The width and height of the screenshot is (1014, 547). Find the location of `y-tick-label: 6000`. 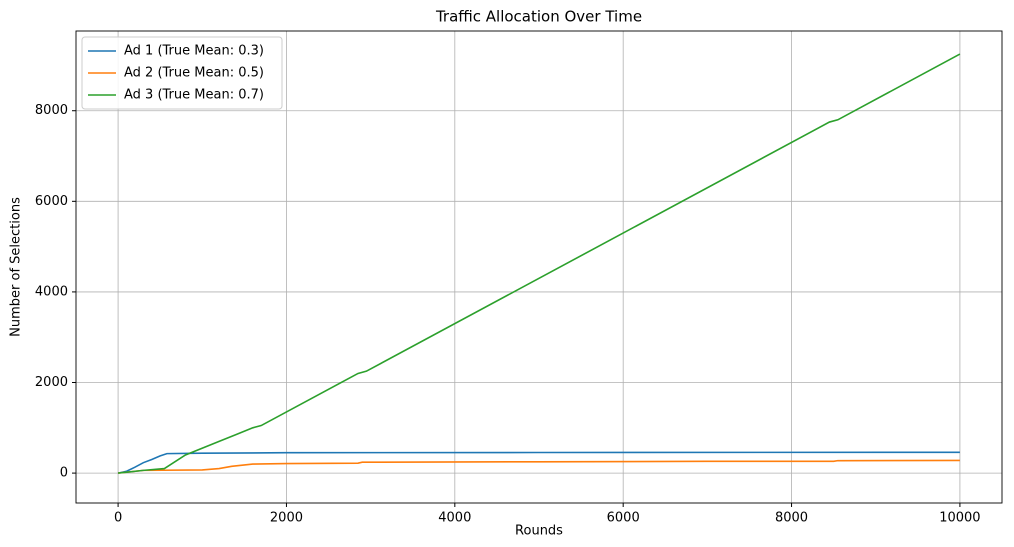

y-tick-label: 6000 is located at coordinates (51, 201).